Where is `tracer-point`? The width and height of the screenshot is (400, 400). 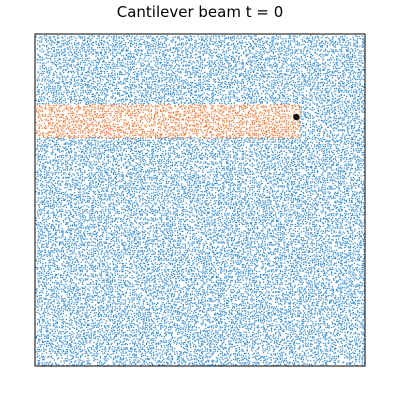 tracer-point is located at coordinates (296, 117).